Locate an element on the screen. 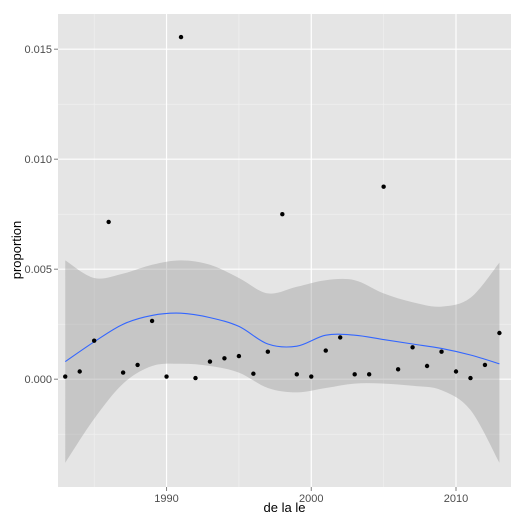 This screenshot has height=525, width=525. y-tick-label: 0.015 is located at coordinates (38, 50).